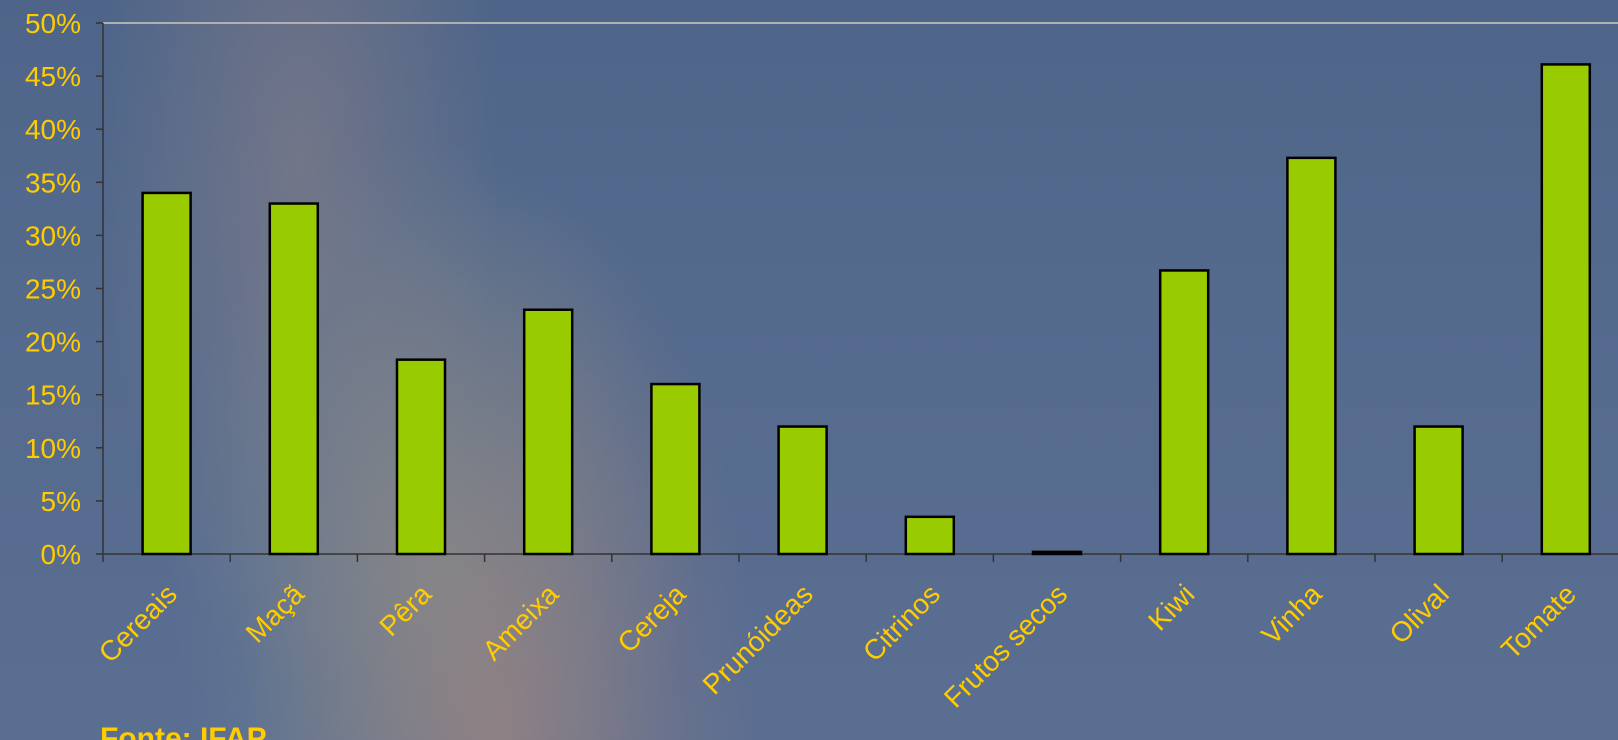 The height and width of the screenshot is (740, 1618). I want to click on x-tick-label: Kiwi, so click(1171, 607).